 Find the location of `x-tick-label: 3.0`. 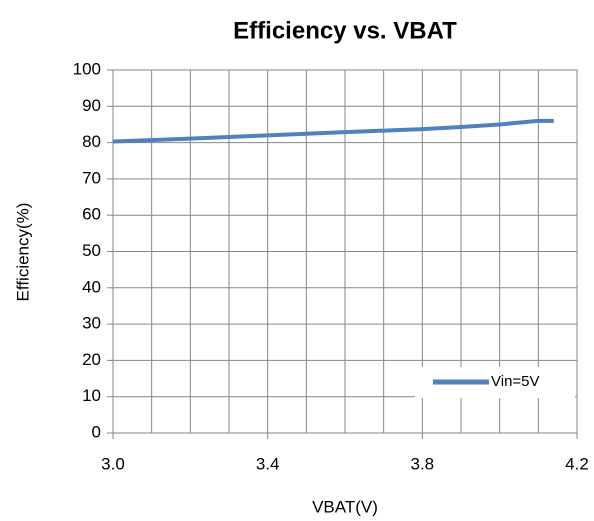

x-tick-label: 3.0 is located at coordinates (113, 463).